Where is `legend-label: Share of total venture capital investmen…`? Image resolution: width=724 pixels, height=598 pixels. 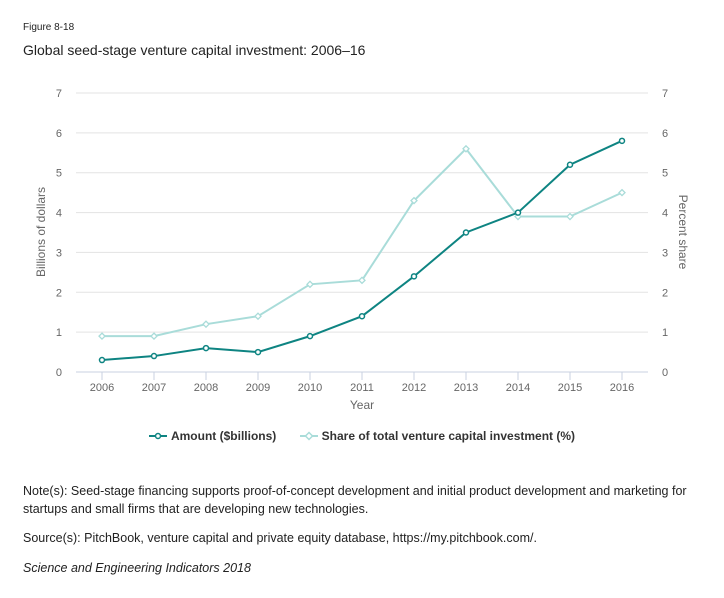
legend-label: Share of total venture capital investmen… is located at coordinates (448, 436).